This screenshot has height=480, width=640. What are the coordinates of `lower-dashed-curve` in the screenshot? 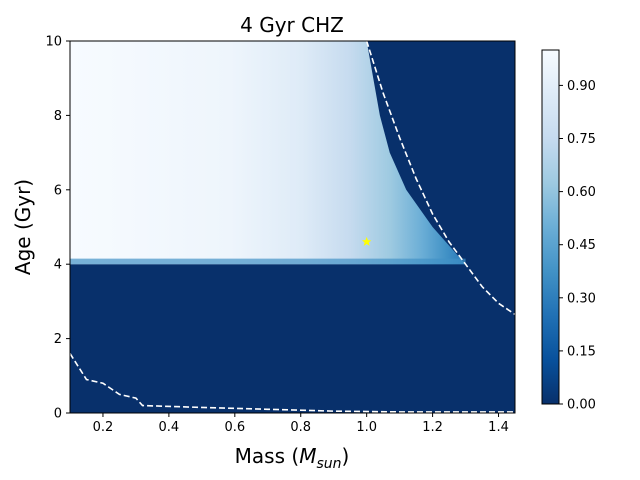 It's located at (292, 383).